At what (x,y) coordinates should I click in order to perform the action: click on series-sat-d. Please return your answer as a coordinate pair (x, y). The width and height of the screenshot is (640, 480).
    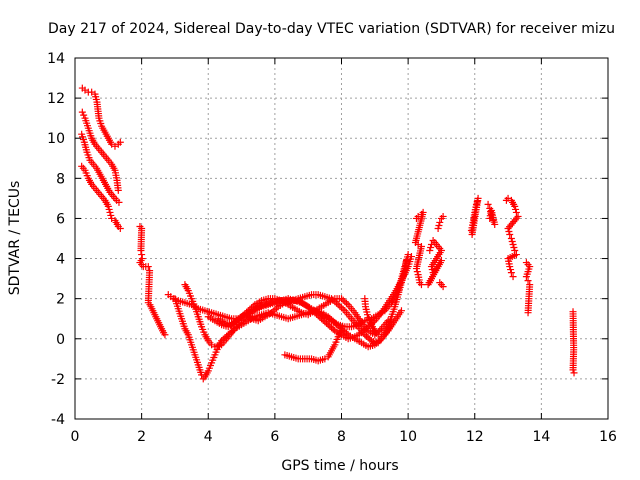
    Looking at the image, I should click on (101, 197).